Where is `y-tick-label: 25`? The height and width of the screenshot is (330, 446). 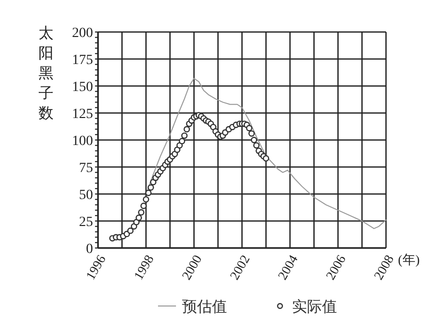 y-tick-label: 25 is located at coordinates (86, 222).